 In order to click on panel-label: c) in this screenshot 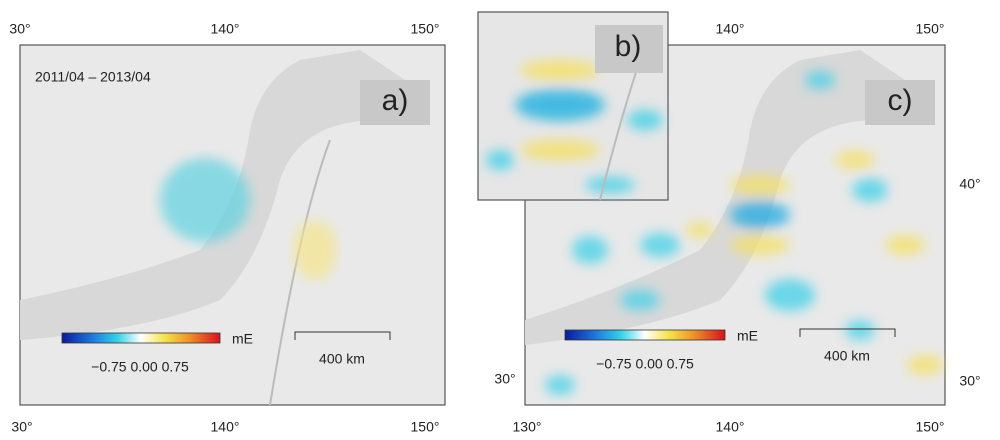, I will do `click(900, 100)`.